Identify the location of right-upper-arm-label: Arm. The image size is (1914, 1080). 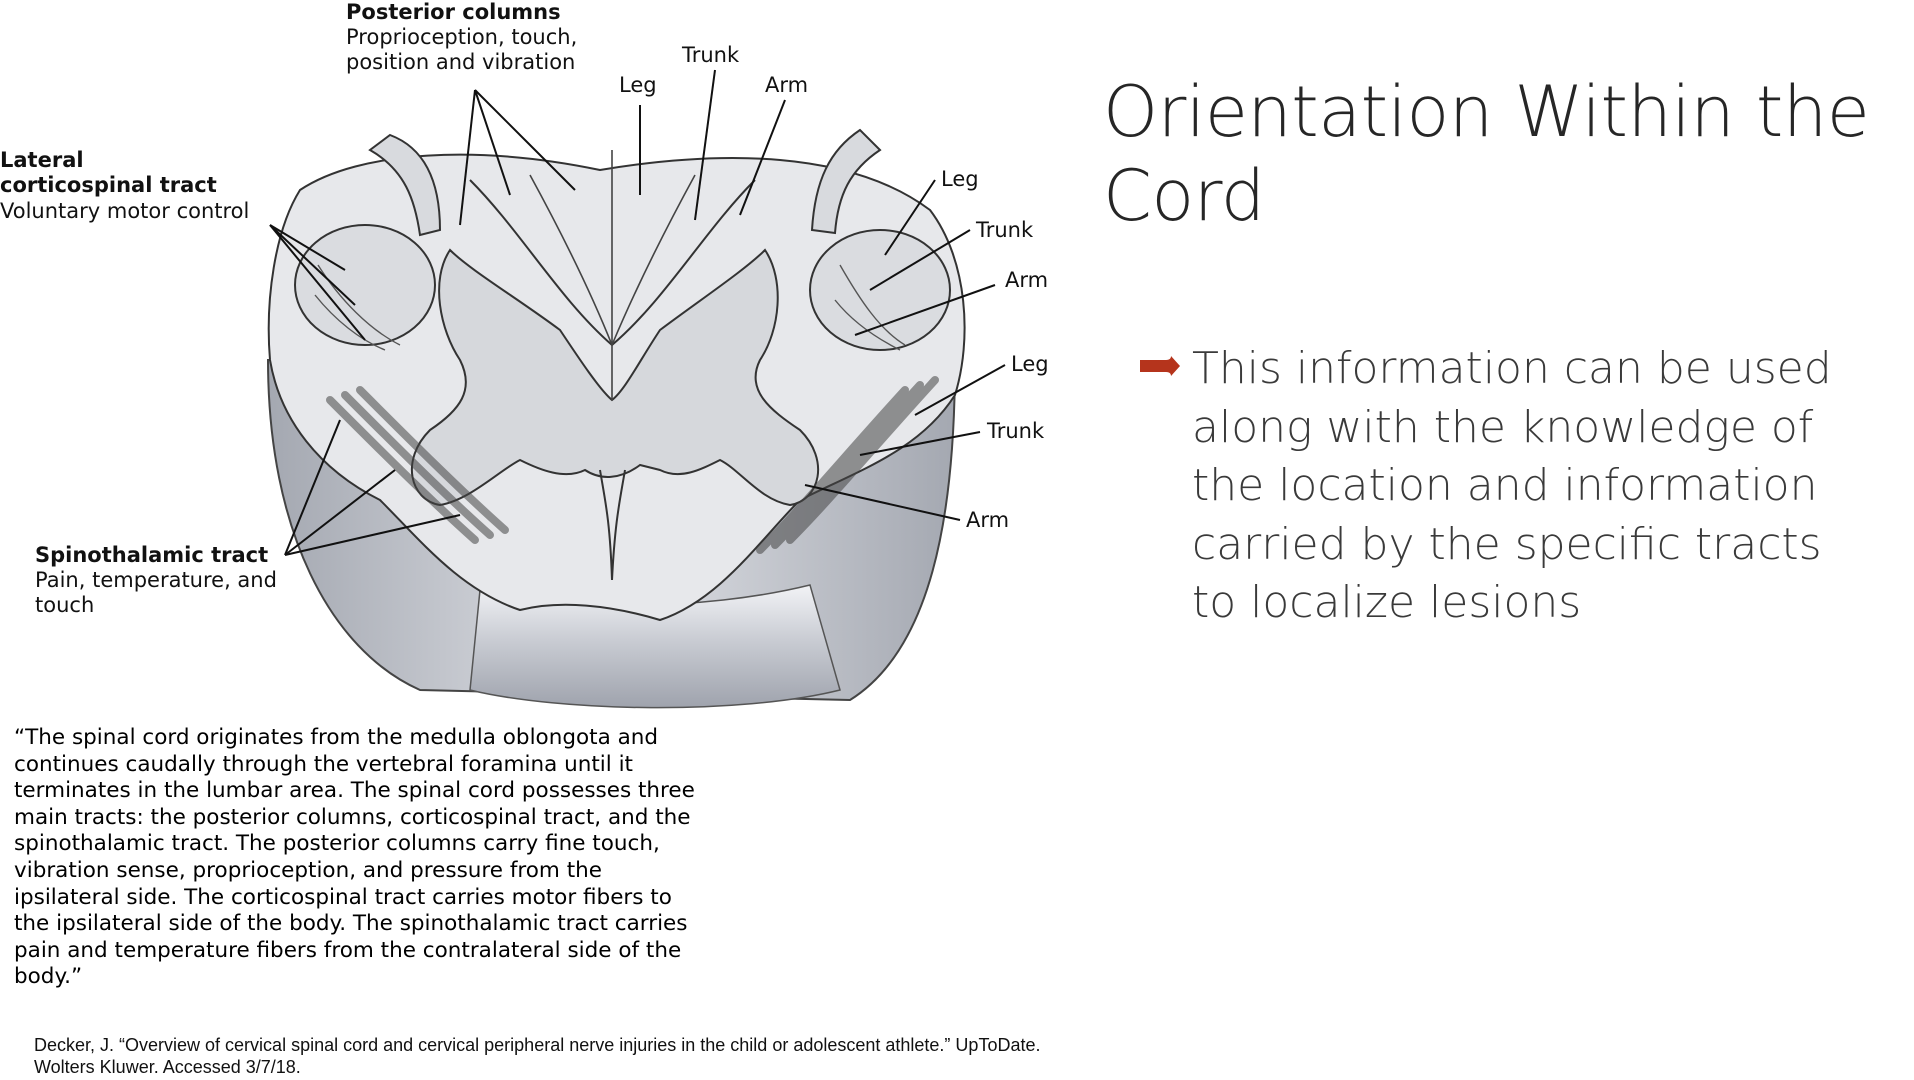
(1027, 280).